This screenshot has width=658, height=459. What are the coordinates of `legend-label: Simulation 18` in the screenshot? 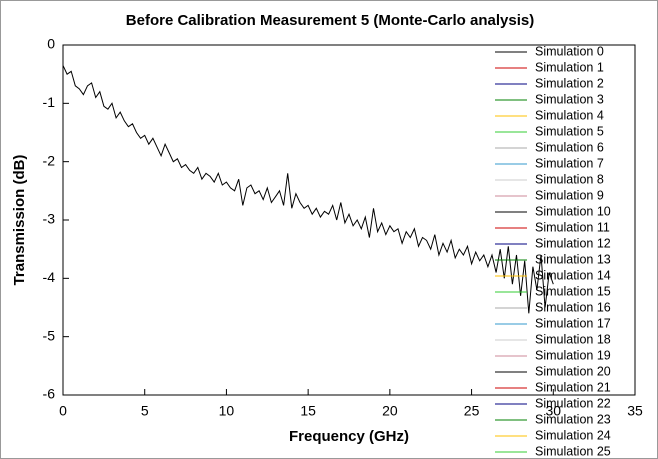 It's located at (573, 339).